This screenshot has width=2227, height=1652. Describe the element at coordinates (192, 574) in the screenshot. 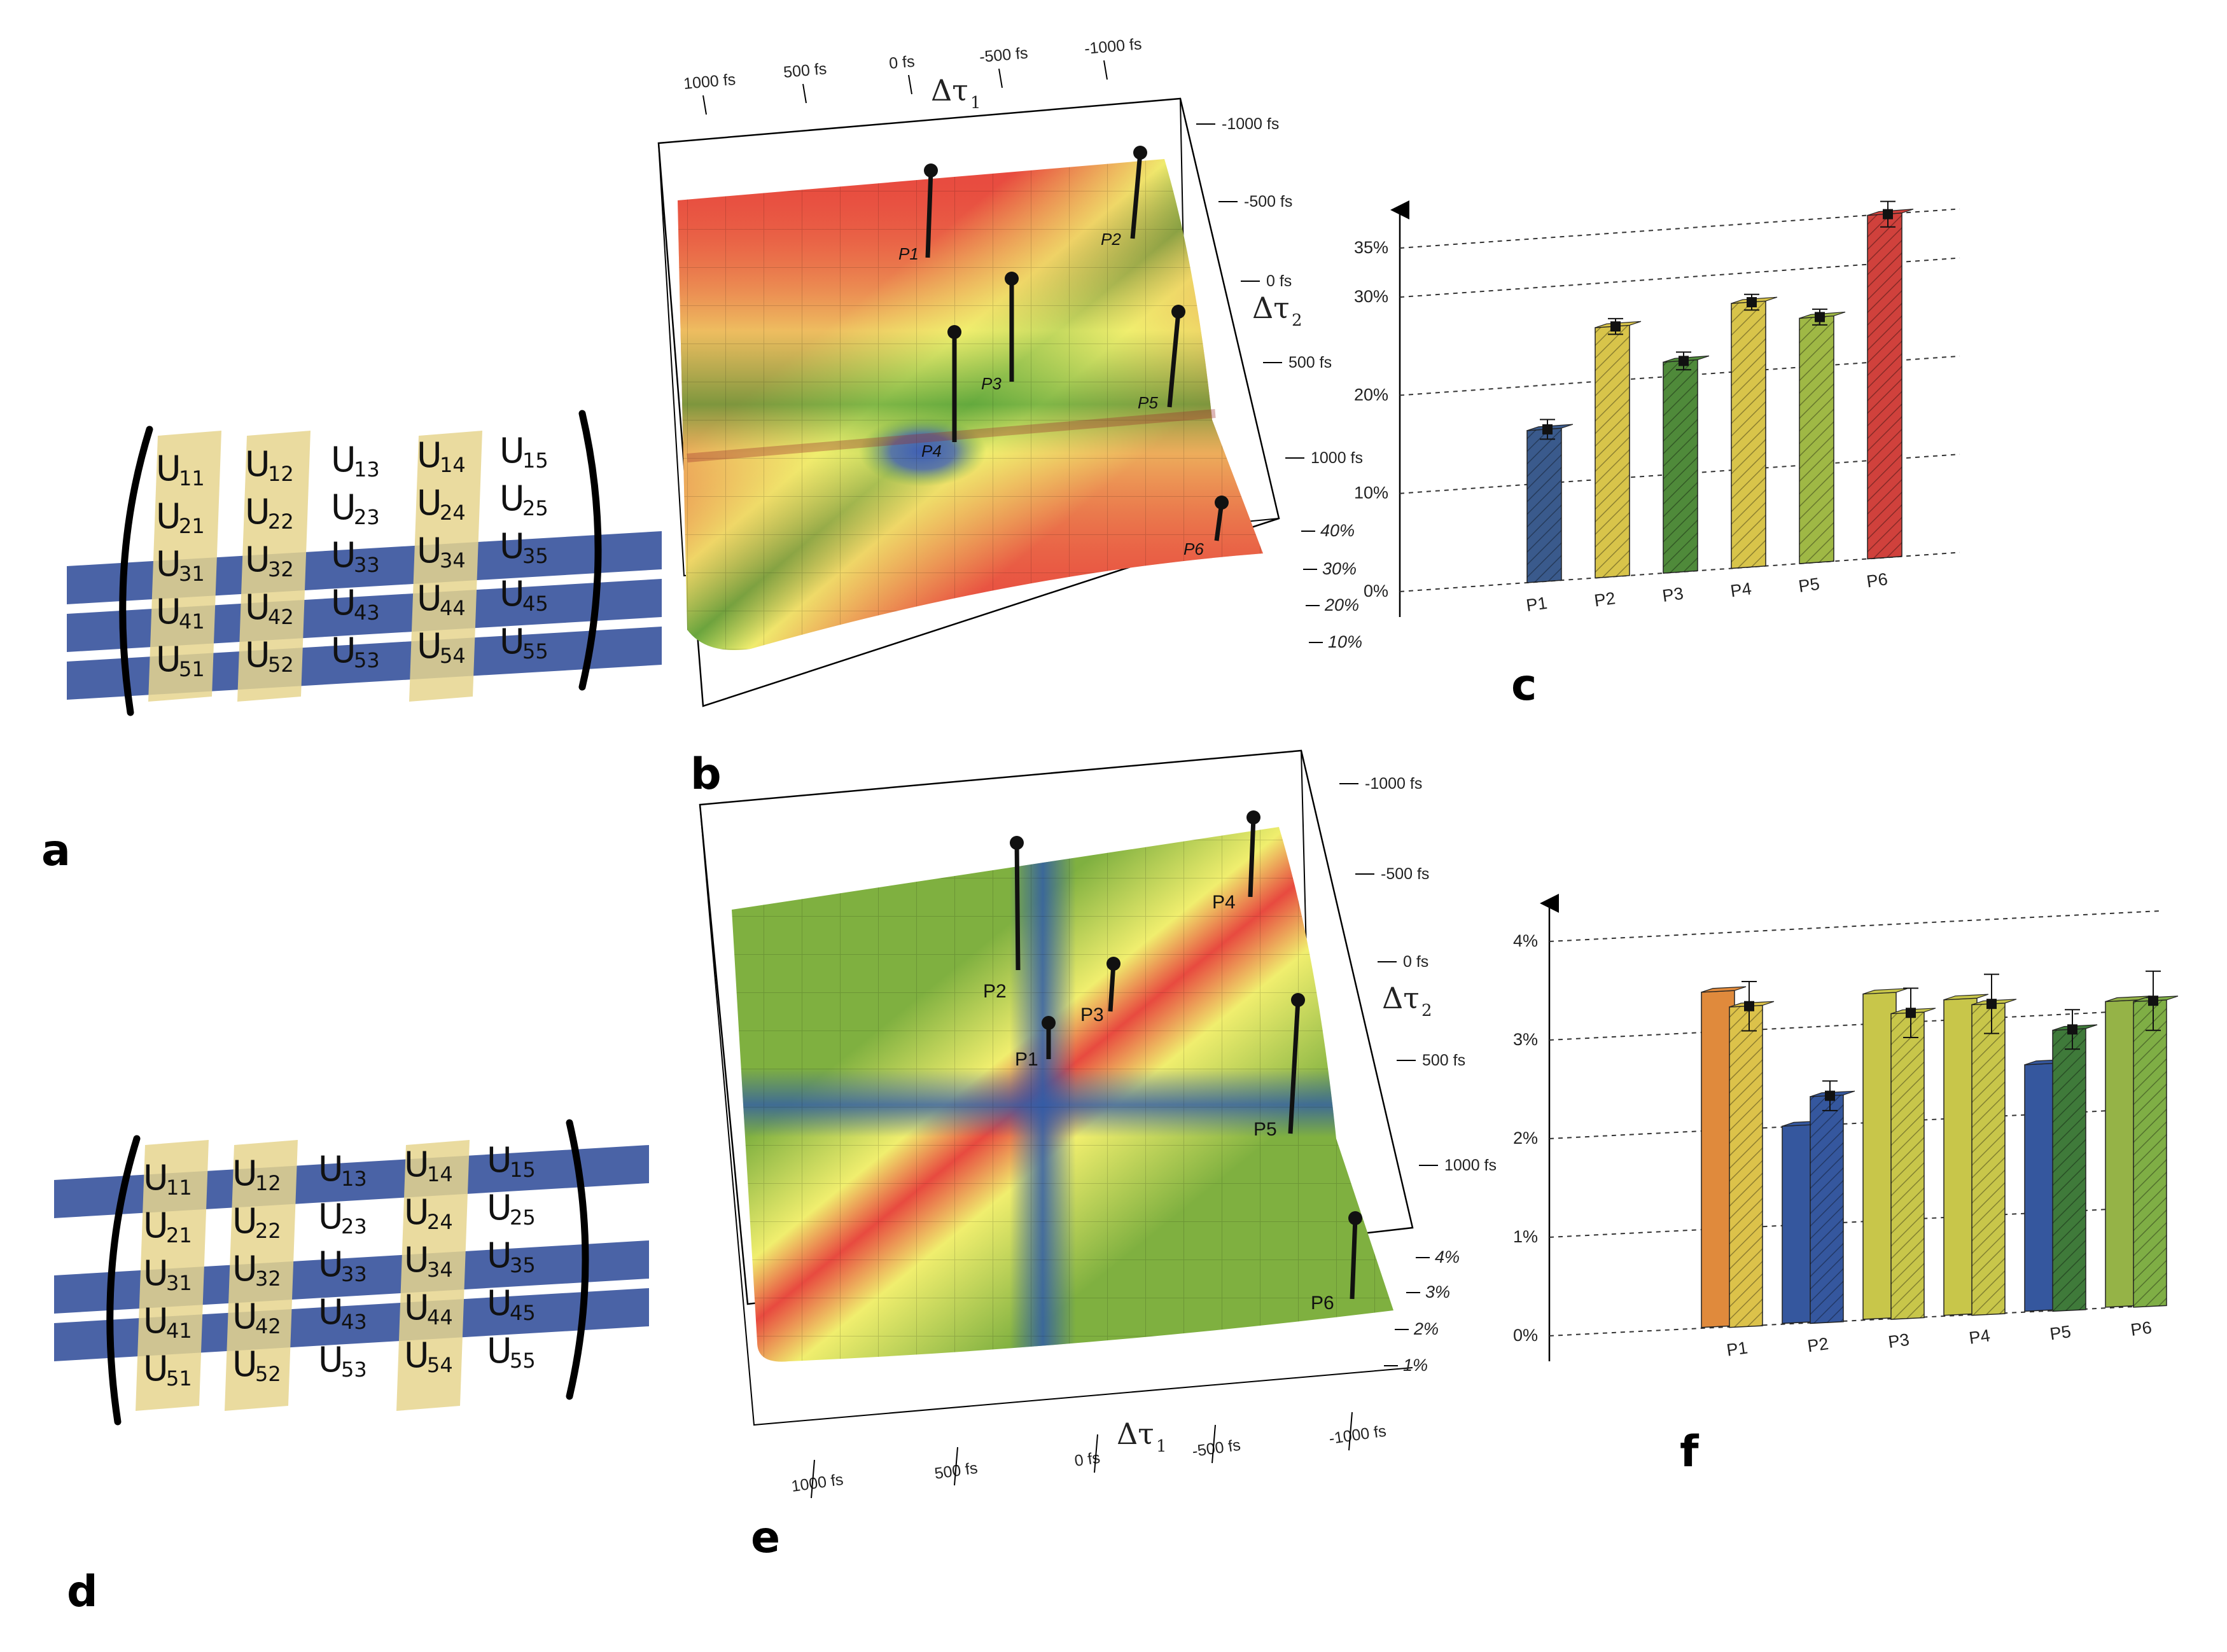

I see `matrix-element-subscript: 31` at that location.